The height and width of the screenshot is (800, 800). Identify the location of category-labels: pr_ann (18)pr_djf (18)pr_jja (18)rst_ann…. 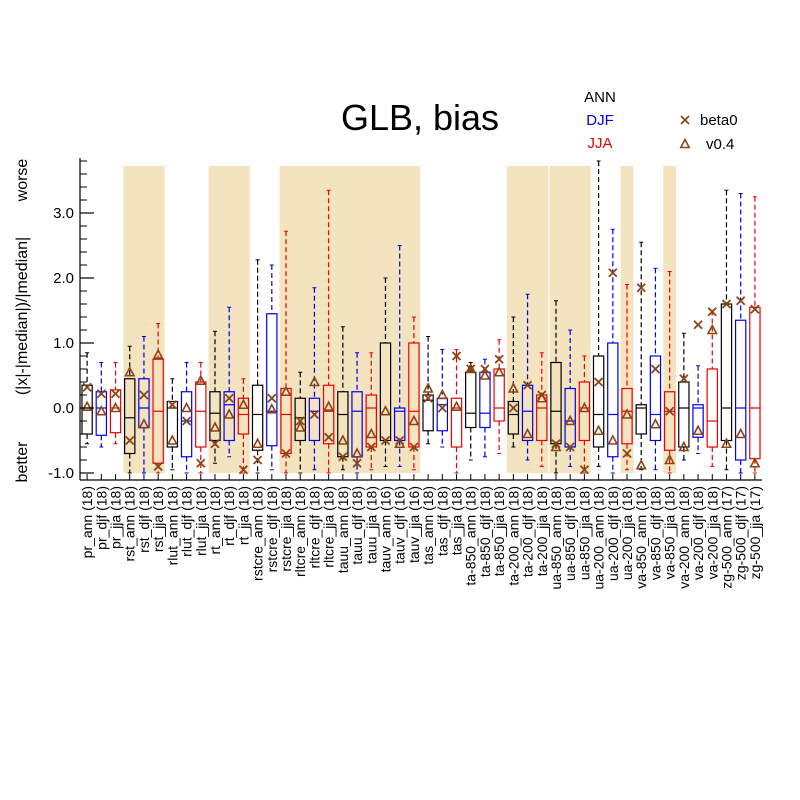
(421, 538).